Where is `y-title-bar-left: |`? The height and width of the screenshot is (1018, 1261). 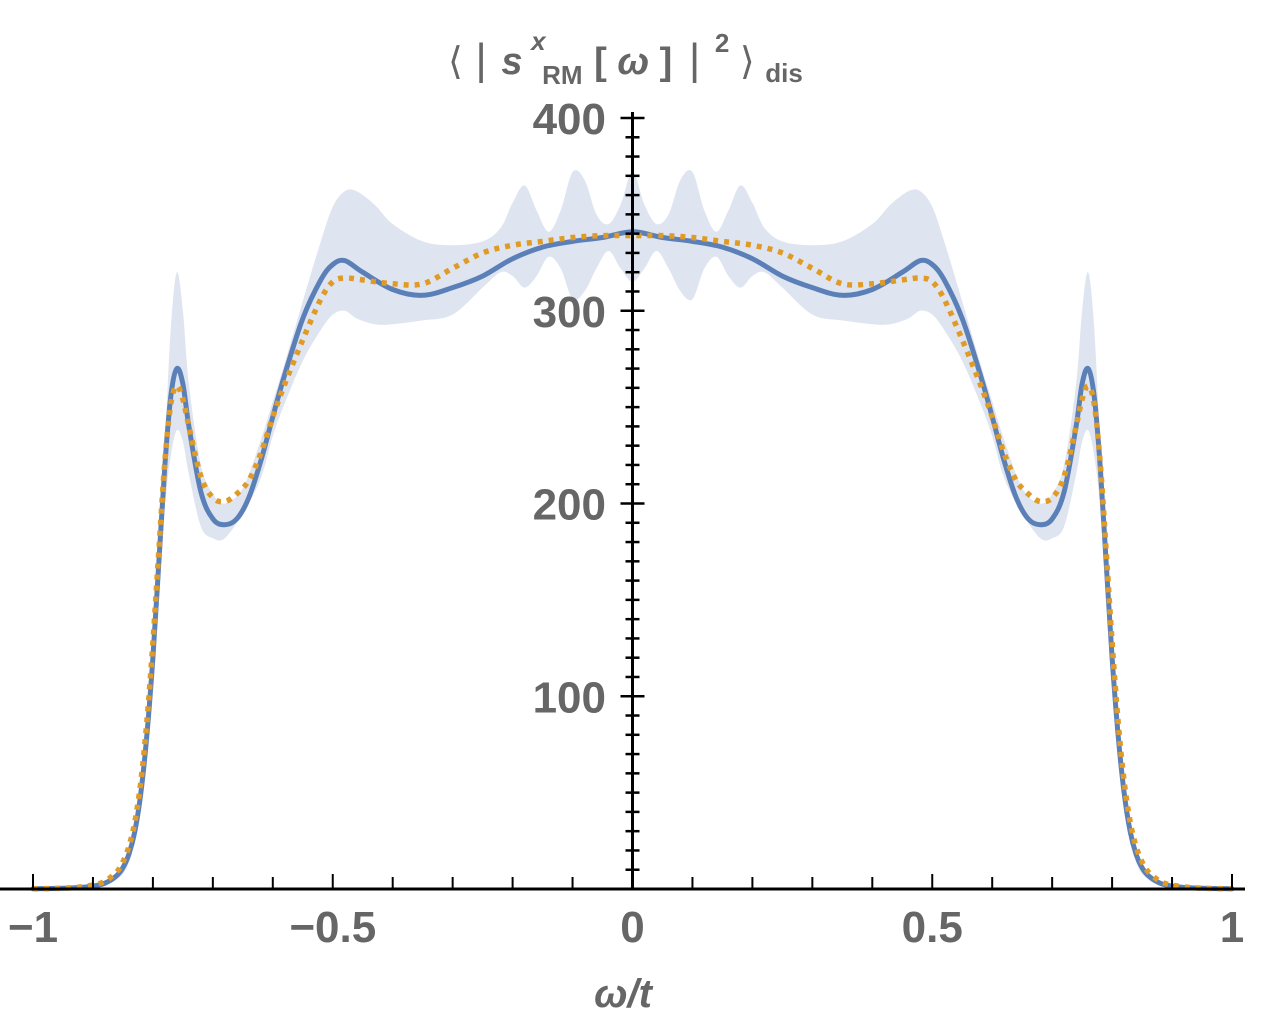
y-title-bar-left: | is located at coordinates (480, 59).